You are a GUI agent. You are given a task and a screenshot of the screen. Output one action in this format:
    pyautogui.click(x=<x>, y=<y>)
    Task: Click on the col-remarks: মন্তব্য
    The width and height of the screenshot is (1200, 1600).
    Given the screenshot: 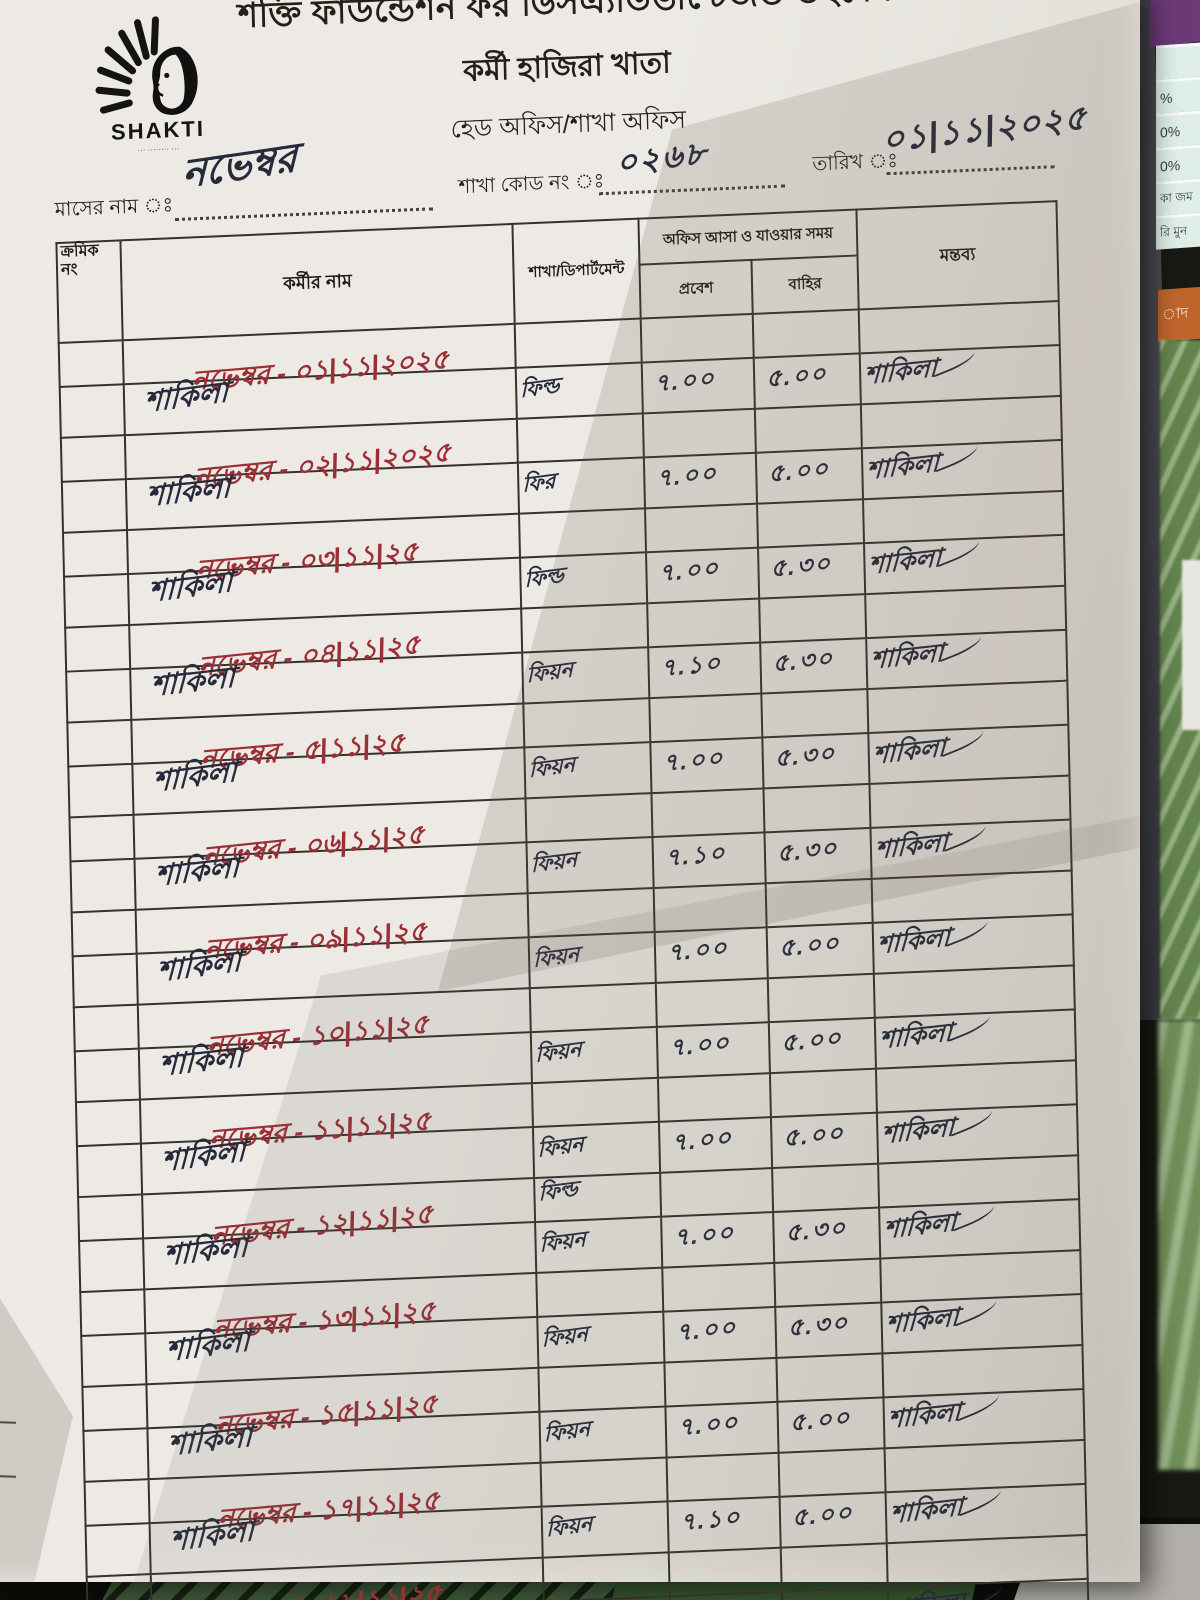 What is the action you would take?
    pyautogui.click(x=957, y=255)
    